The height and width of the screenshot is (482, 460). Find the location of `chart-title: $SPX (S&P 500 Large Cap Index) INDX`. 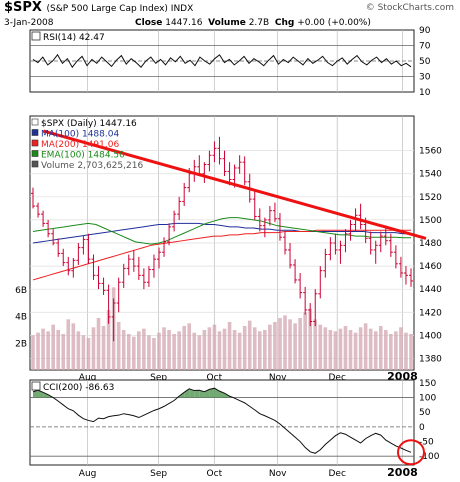

chart-title: $SPX (S&P 500 Large Cap Index) INDX is located at coordinates (98, 7).